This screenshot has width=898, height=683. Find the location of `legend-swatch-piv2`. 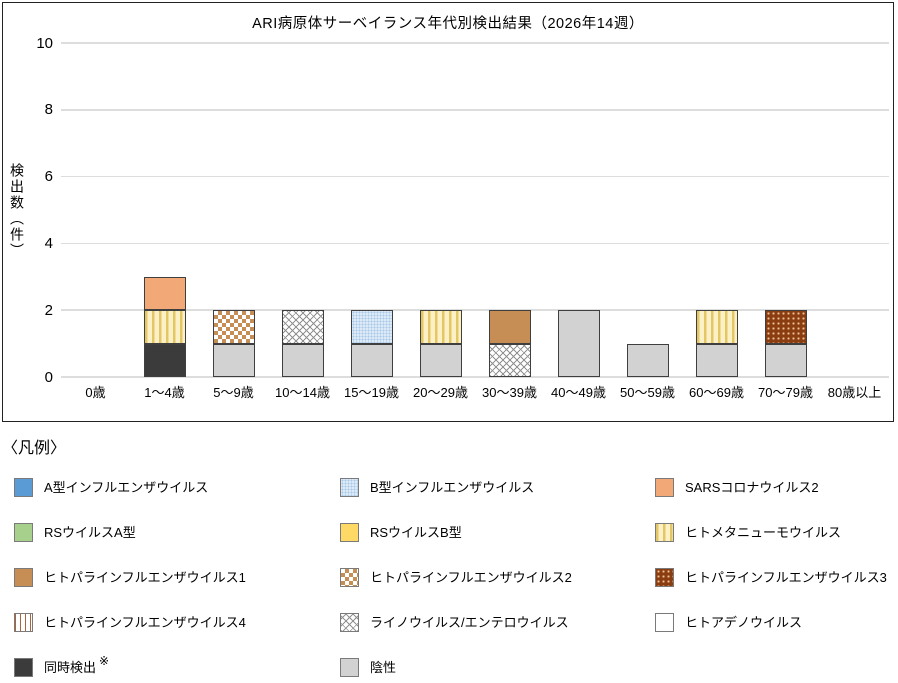

legend-swatch-piv2 is located at coordinates (349, 577).